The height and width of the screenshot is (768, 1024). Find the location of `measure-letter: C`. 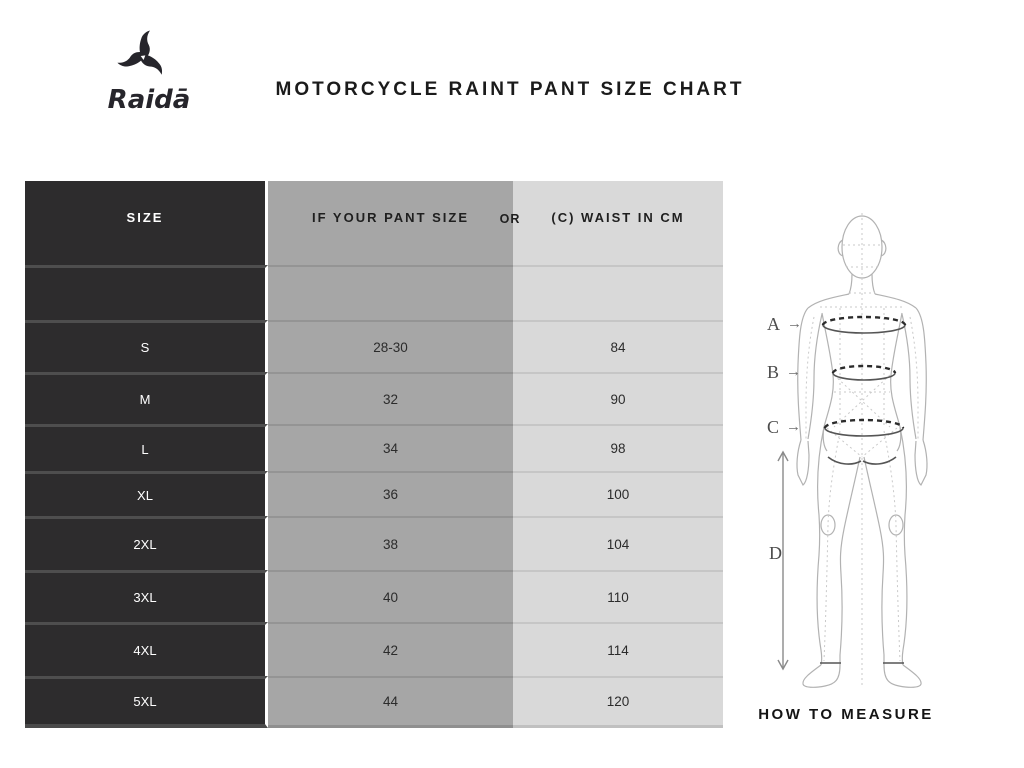

measure-letter: C is located at coordinates (773, 427).